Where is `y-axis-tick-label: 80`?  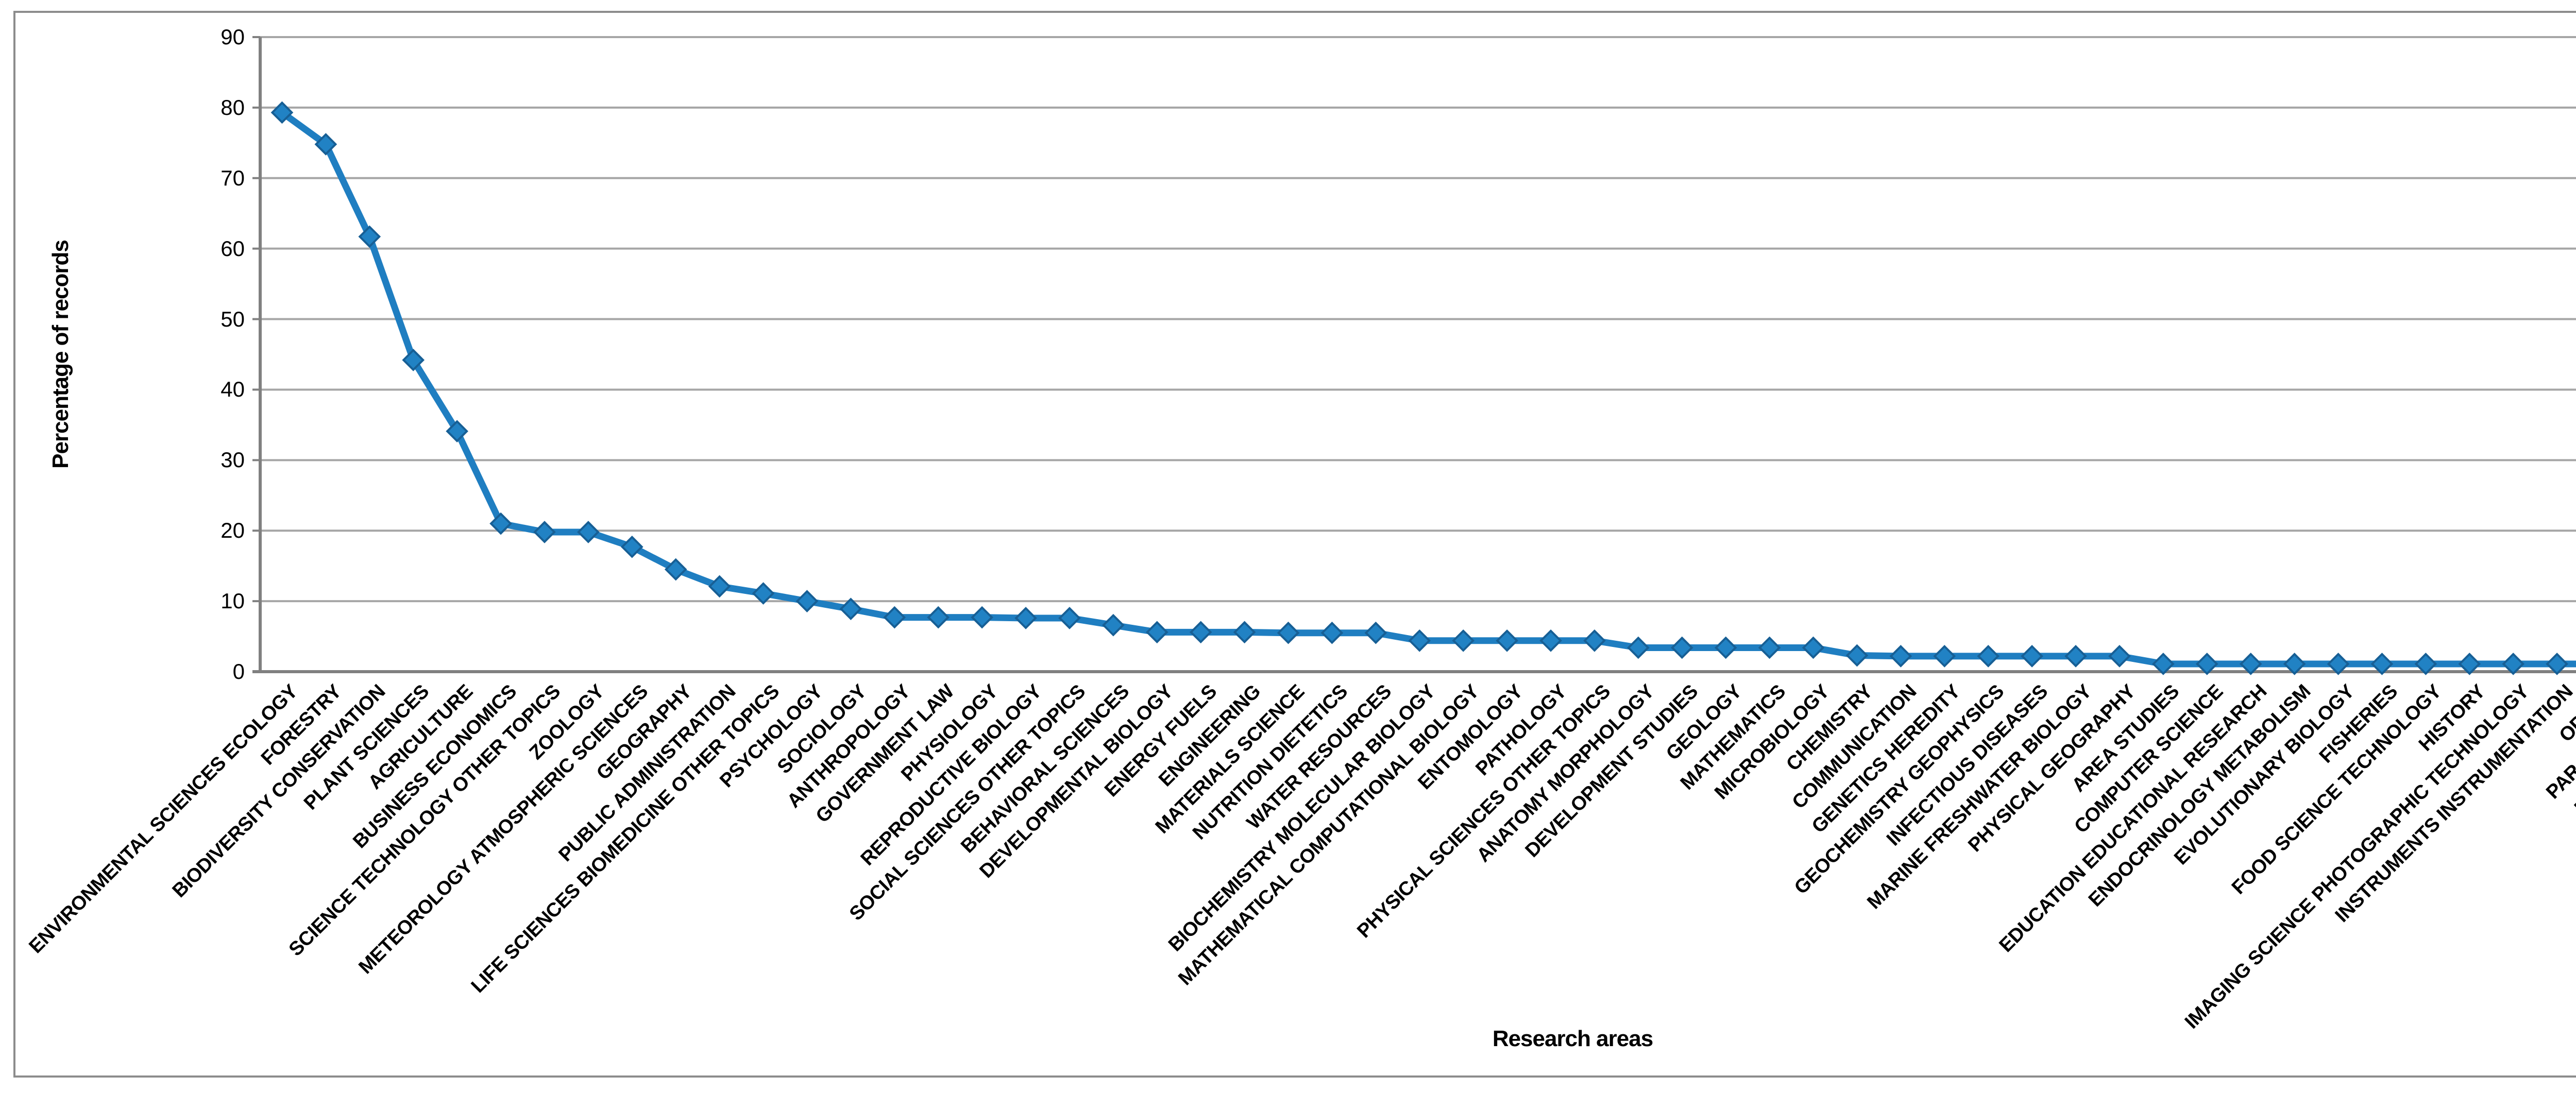 y-axis-tick-label: 80 is located at coordinates (233, 107).